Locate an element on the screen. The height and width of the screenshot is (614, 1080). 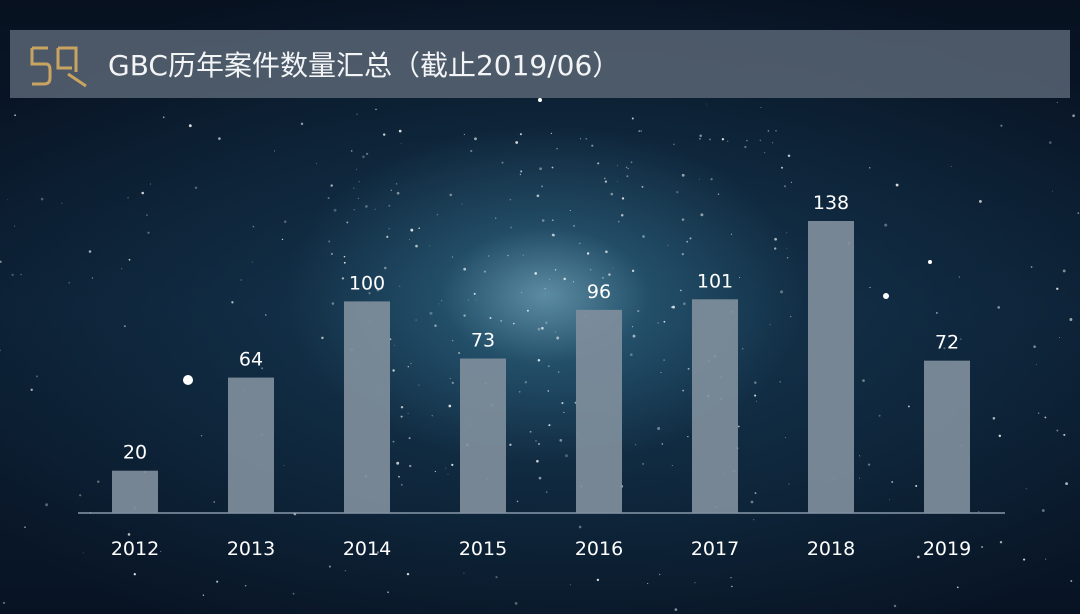
data-label-2019: 72 is located at coordinates (947, 343).